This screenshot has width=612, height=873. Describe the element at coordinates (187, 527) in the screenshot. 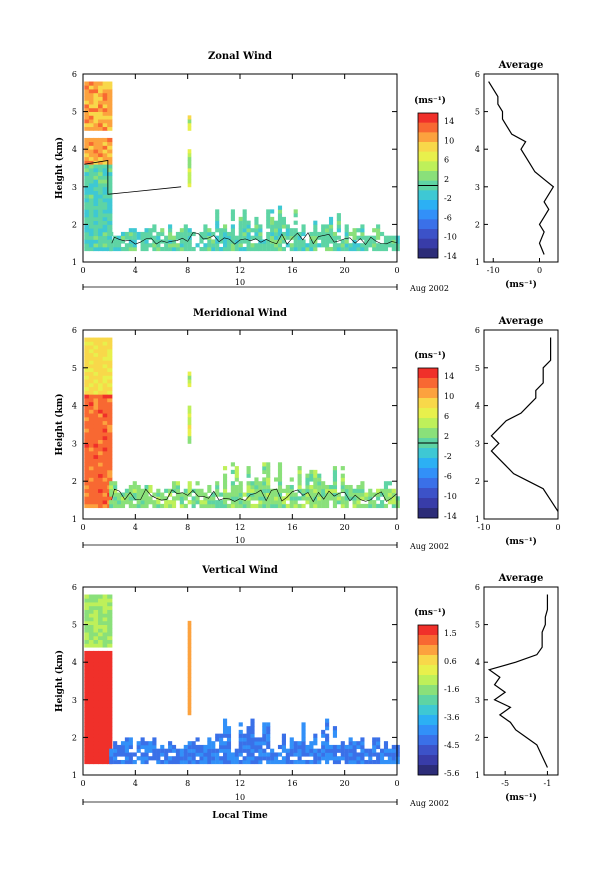

I see `x-tick-label: 8` at that location.